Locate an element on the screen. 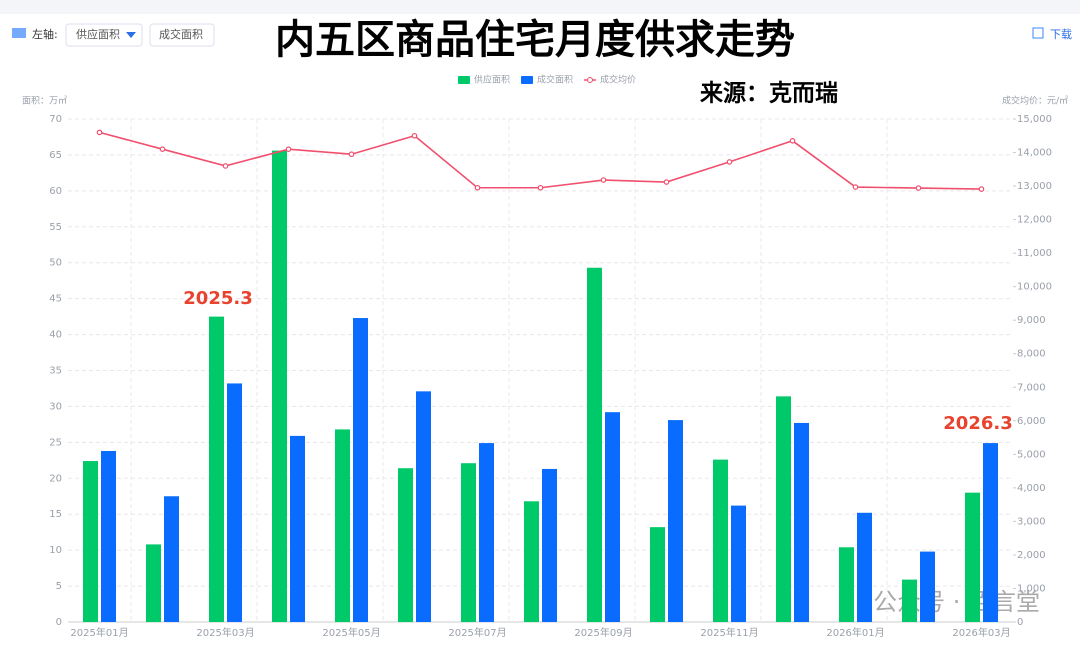  y2-tick-label: 8,000 is located at coordinates (1031, 354).